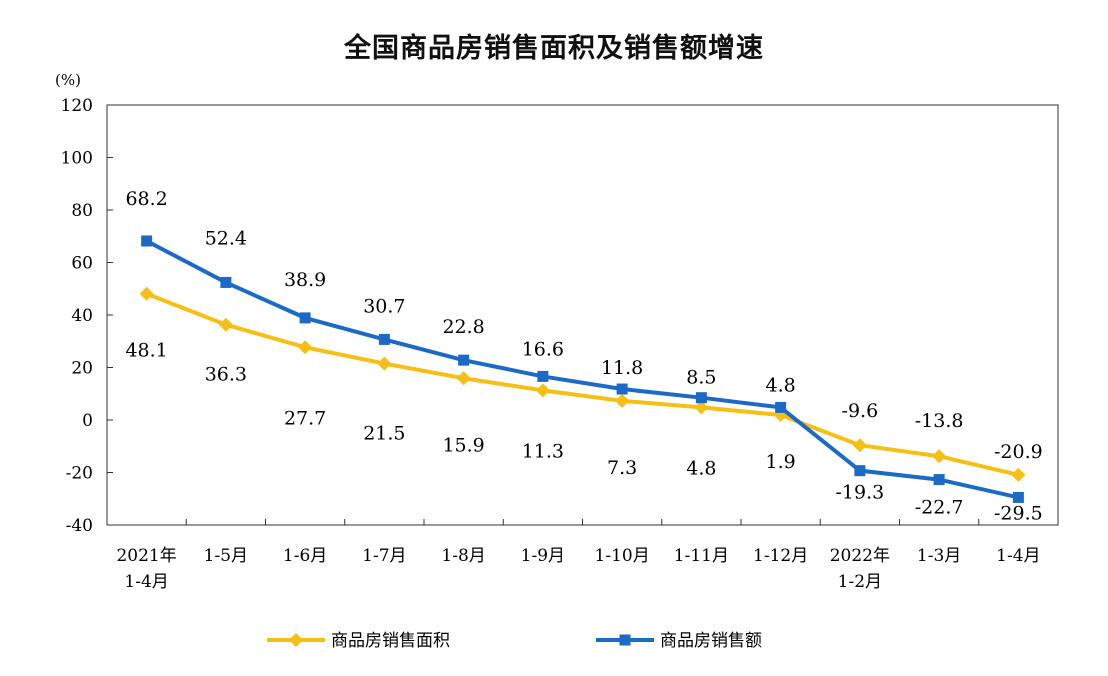 This screenshot has width=1108, height=676. Describe the element at coordinates (305, 280) in the screenshot. I see `data-label: 38.9` at that location.